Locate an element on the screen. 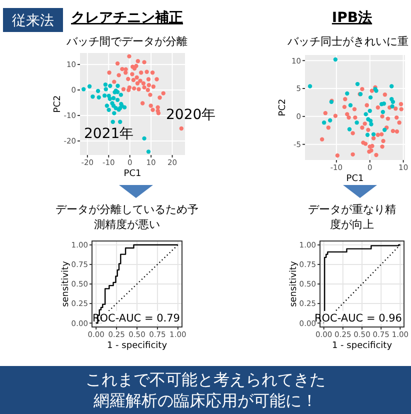 This screenshot has height=414, width=411. text: 従来法 is located at coordinates (33, 21).